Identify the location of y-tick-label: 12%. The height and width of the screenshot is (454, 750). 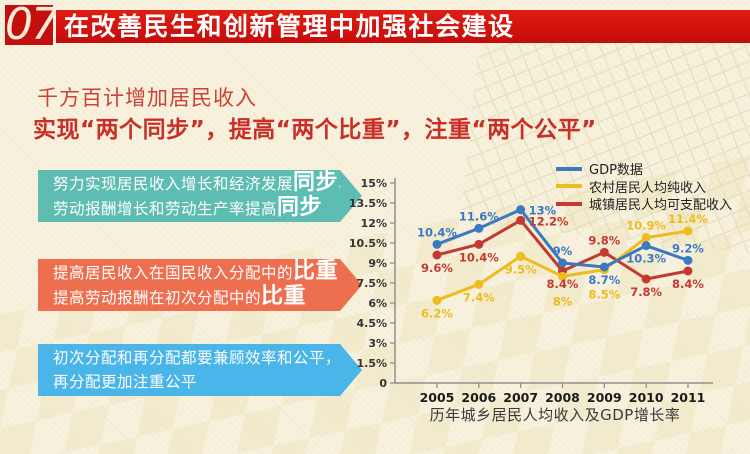
(374, 223).